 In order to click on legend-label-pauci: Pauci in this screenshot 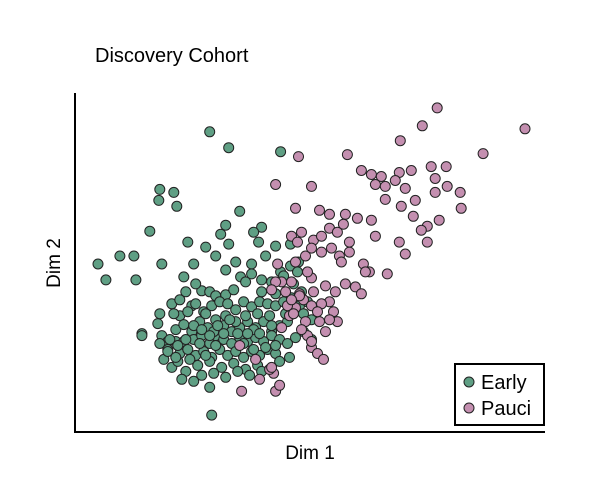, I will do `click(506, 409)`.